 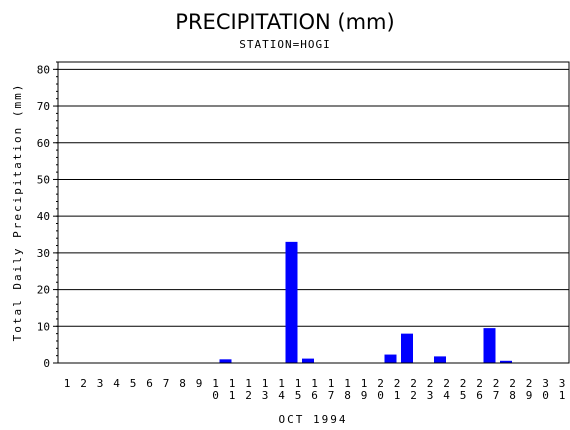 What do you see at coordinates (281, 395) in the screenshot?
I see `x-tick-label-14: 4` at bounding box center [281, 395].